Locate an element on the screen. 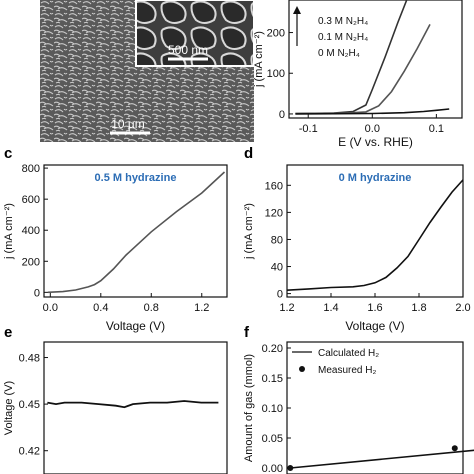  x-tick-label: 0.1 is located at coordinates (436, 129).